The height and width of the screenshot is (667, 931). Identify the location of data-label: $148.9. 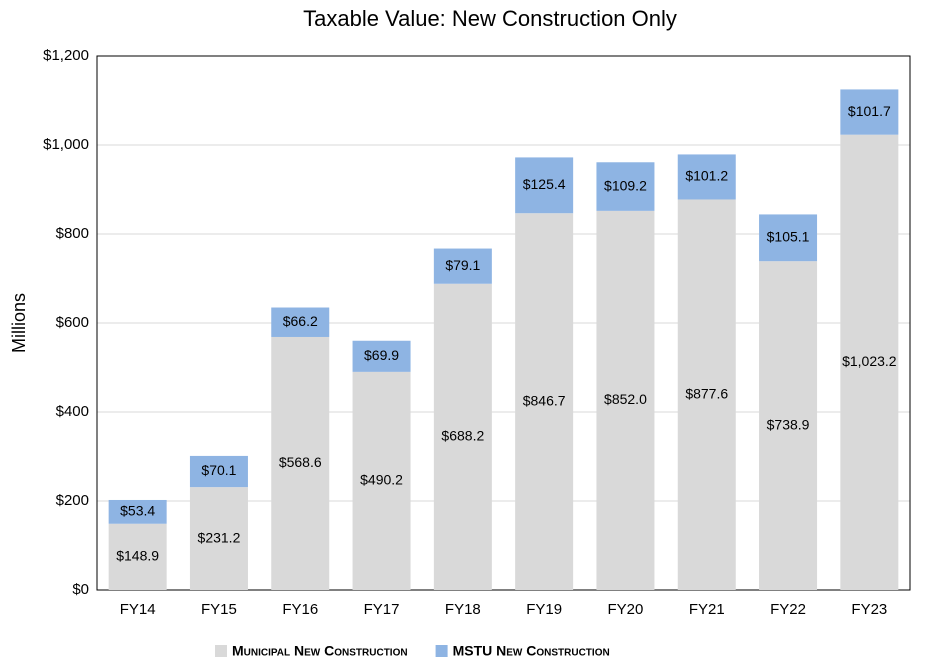
(137, 556).